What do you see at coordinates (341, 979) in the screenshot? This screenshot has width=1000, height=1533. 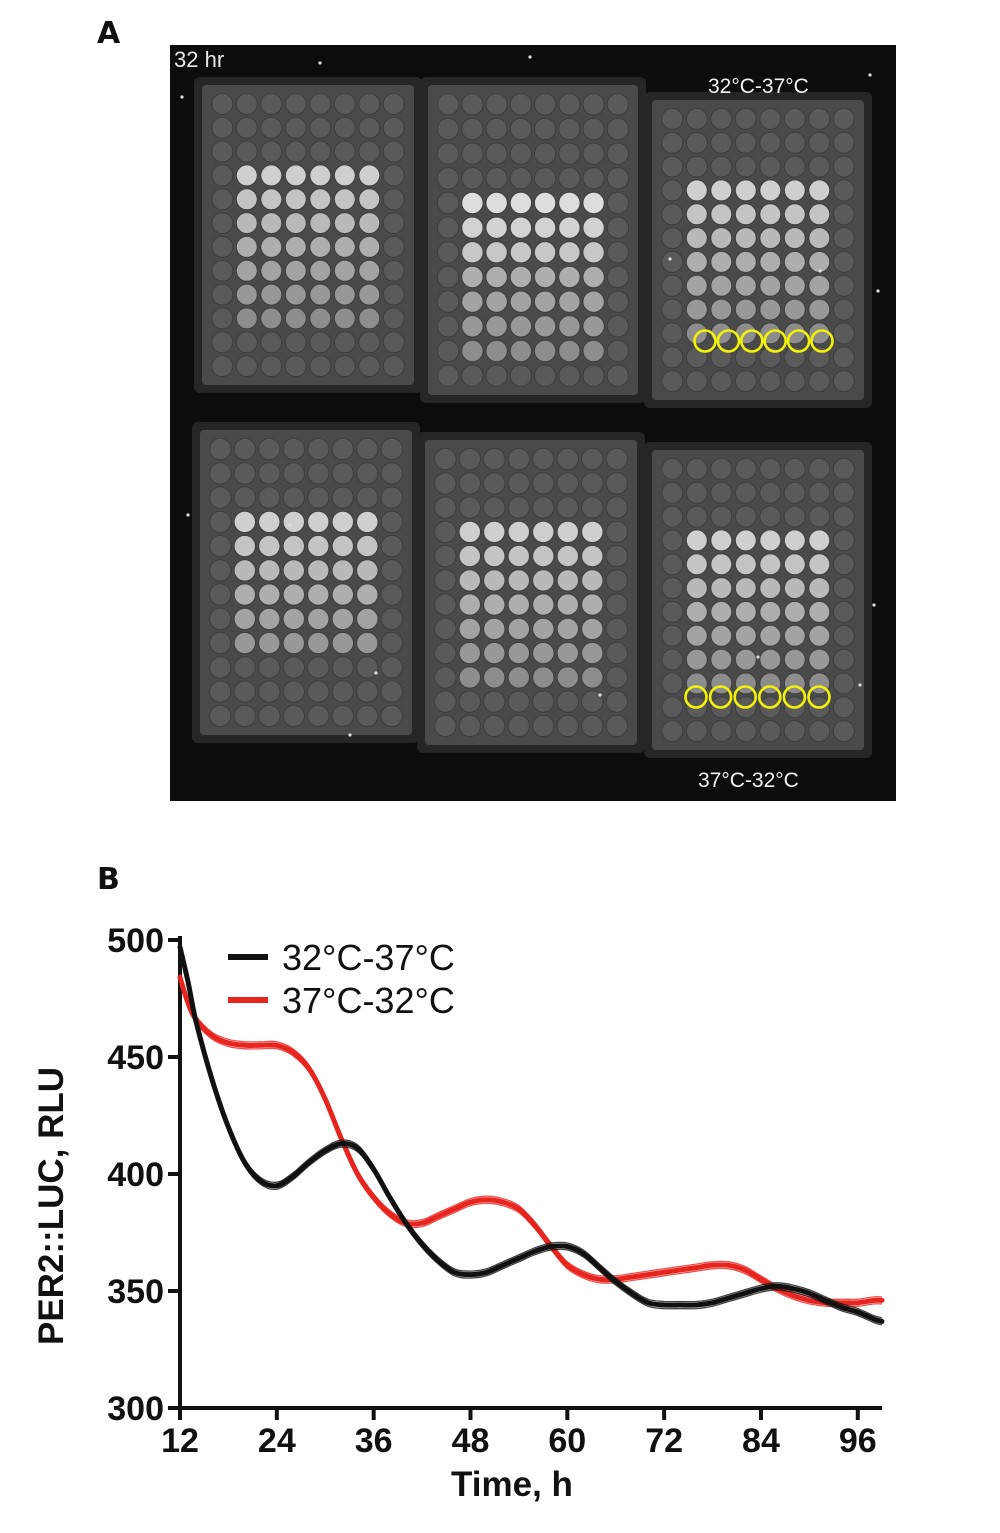 I see `chart-legend: 32°C-37°C37°C-32°C` at bounding box center [341, 979].